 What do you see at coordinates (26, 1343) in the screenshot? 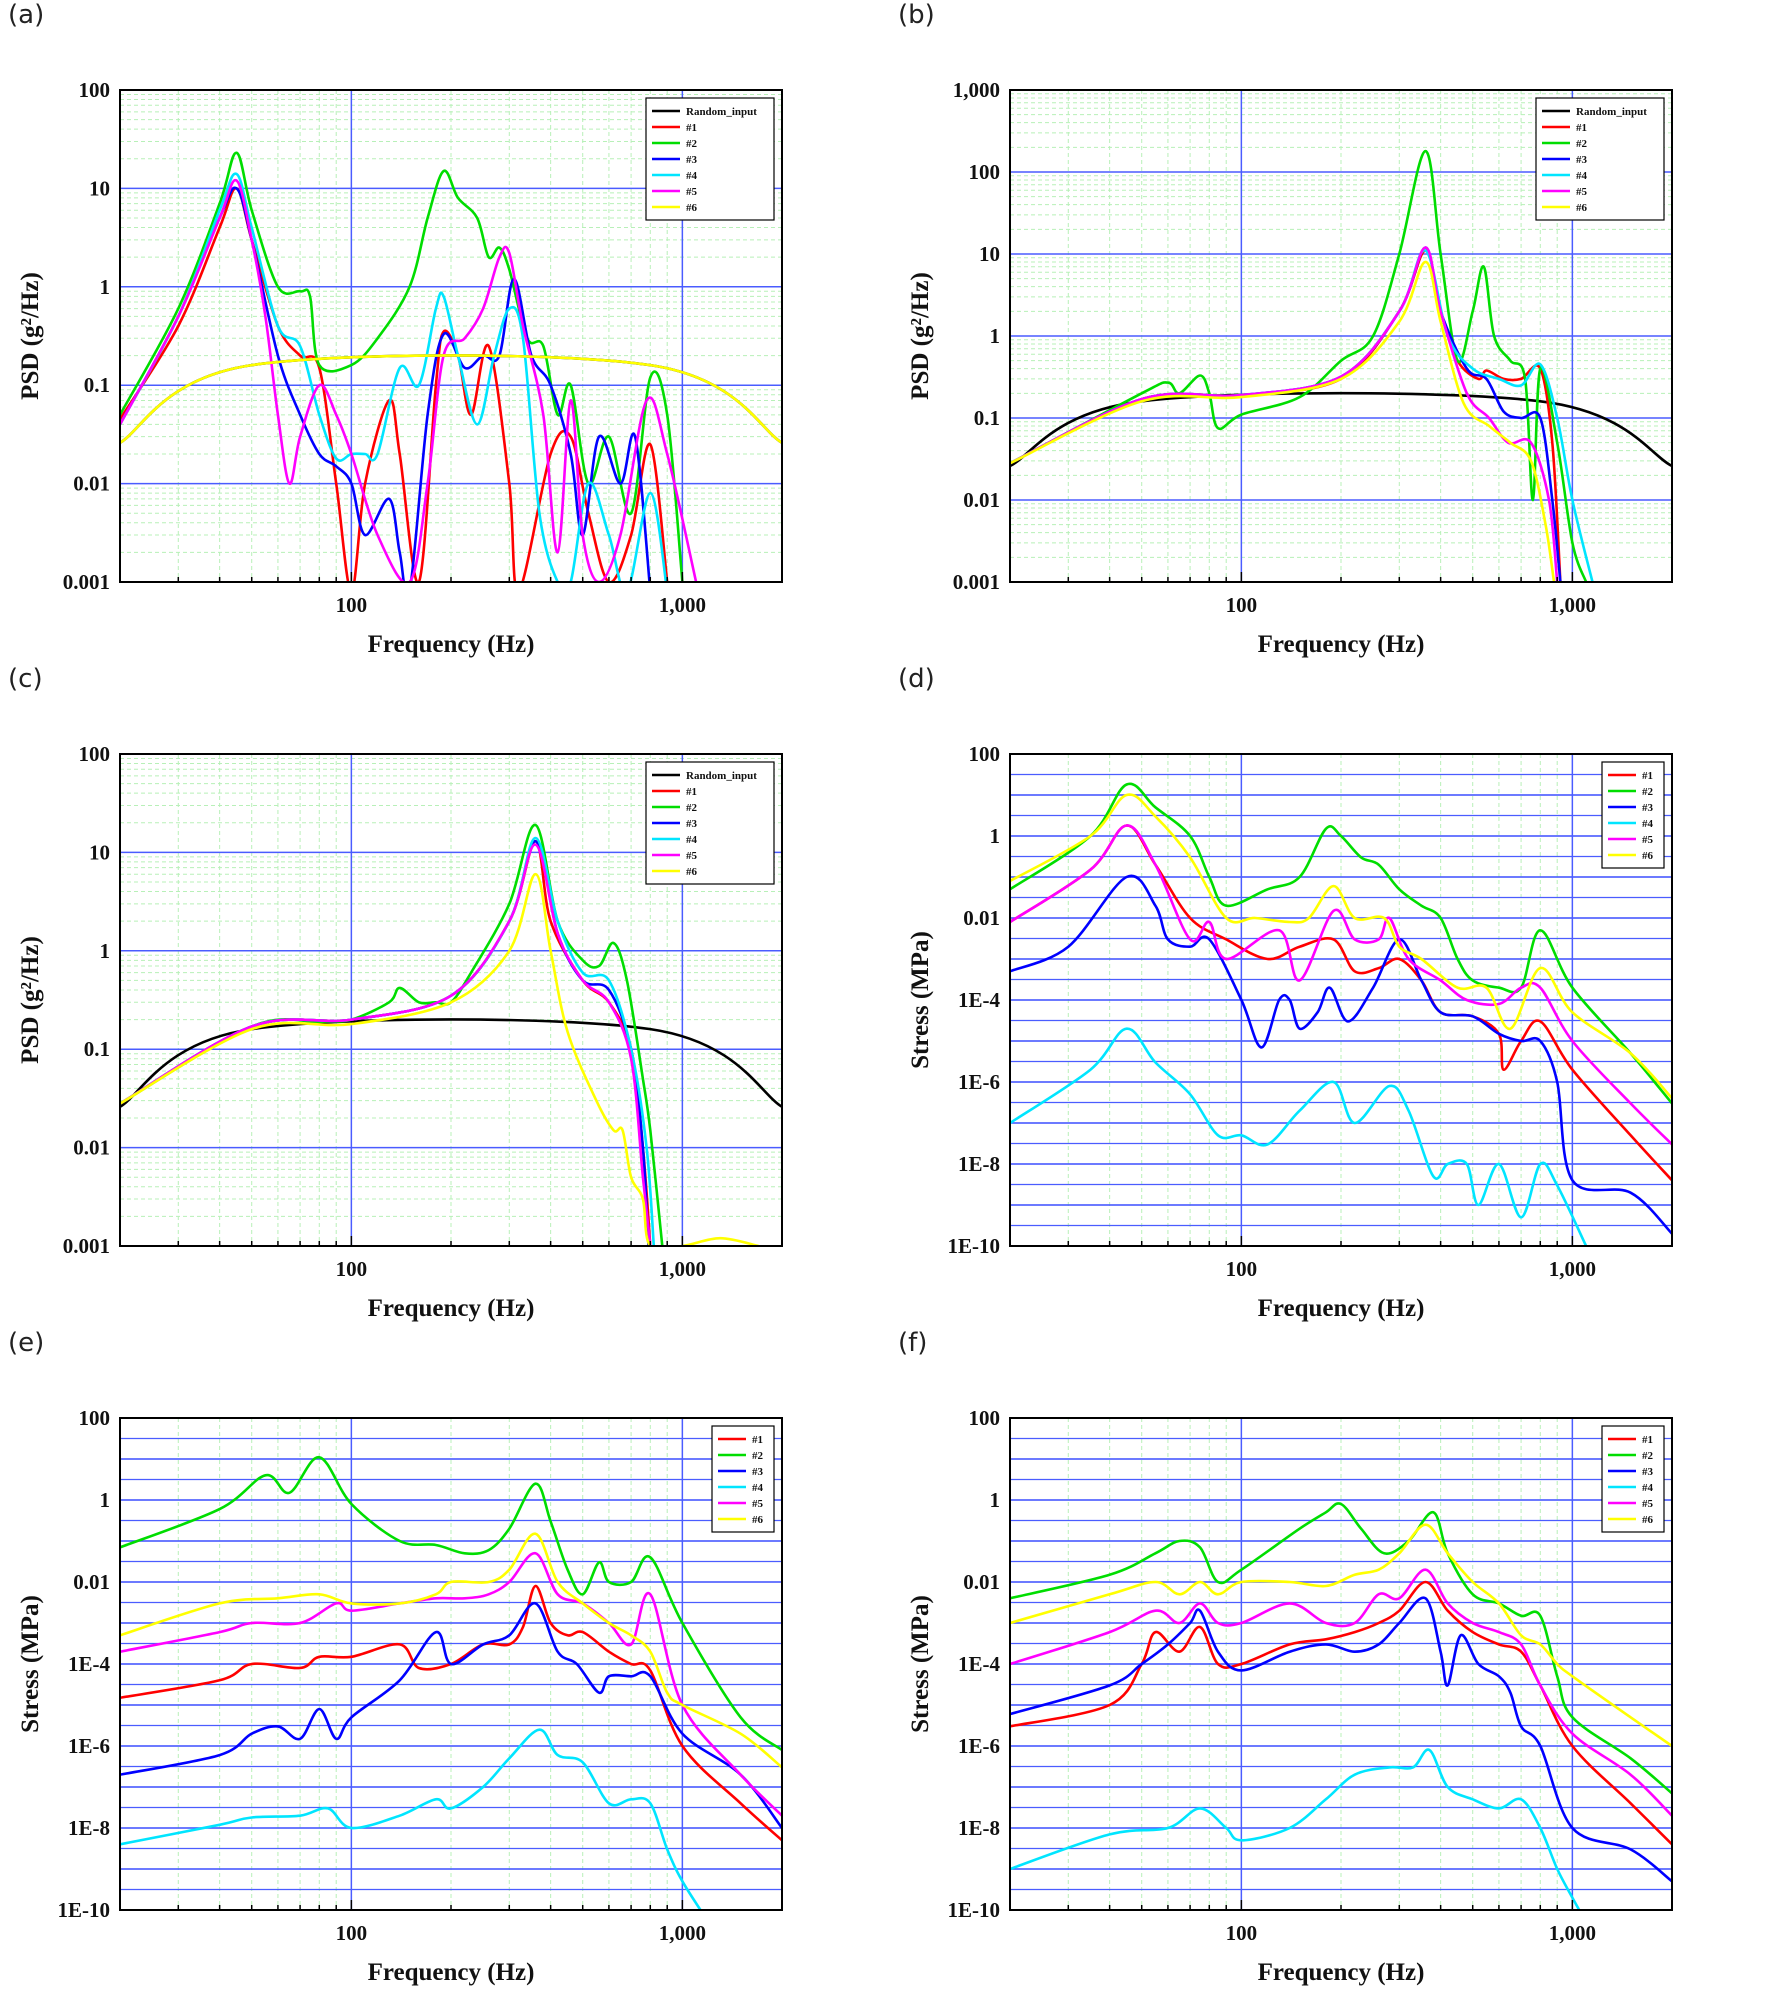
I see `panel-label: (e)` at bounding box center [26, 1343].